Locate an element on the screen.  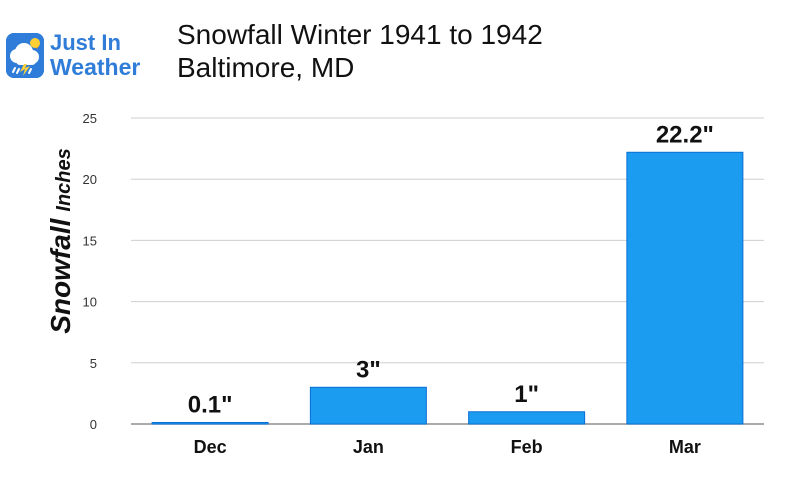
x-tick-label: Mar is located at coordinates (685, 447).